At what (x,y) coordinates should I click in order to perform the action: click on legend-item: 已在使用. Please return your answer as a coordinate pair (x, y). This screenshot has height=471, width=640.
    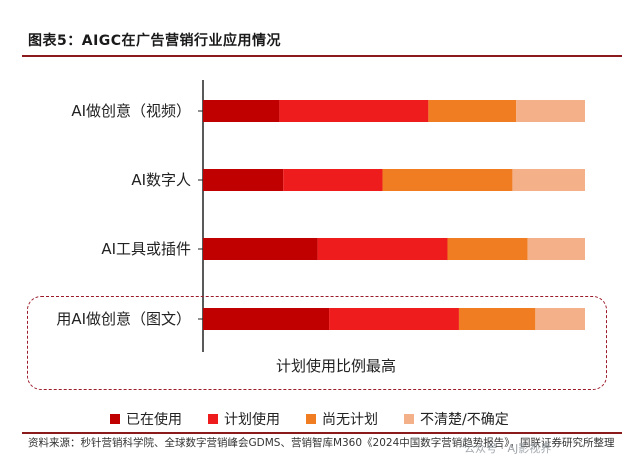
    Looking at the image, I should click on (146, 419).